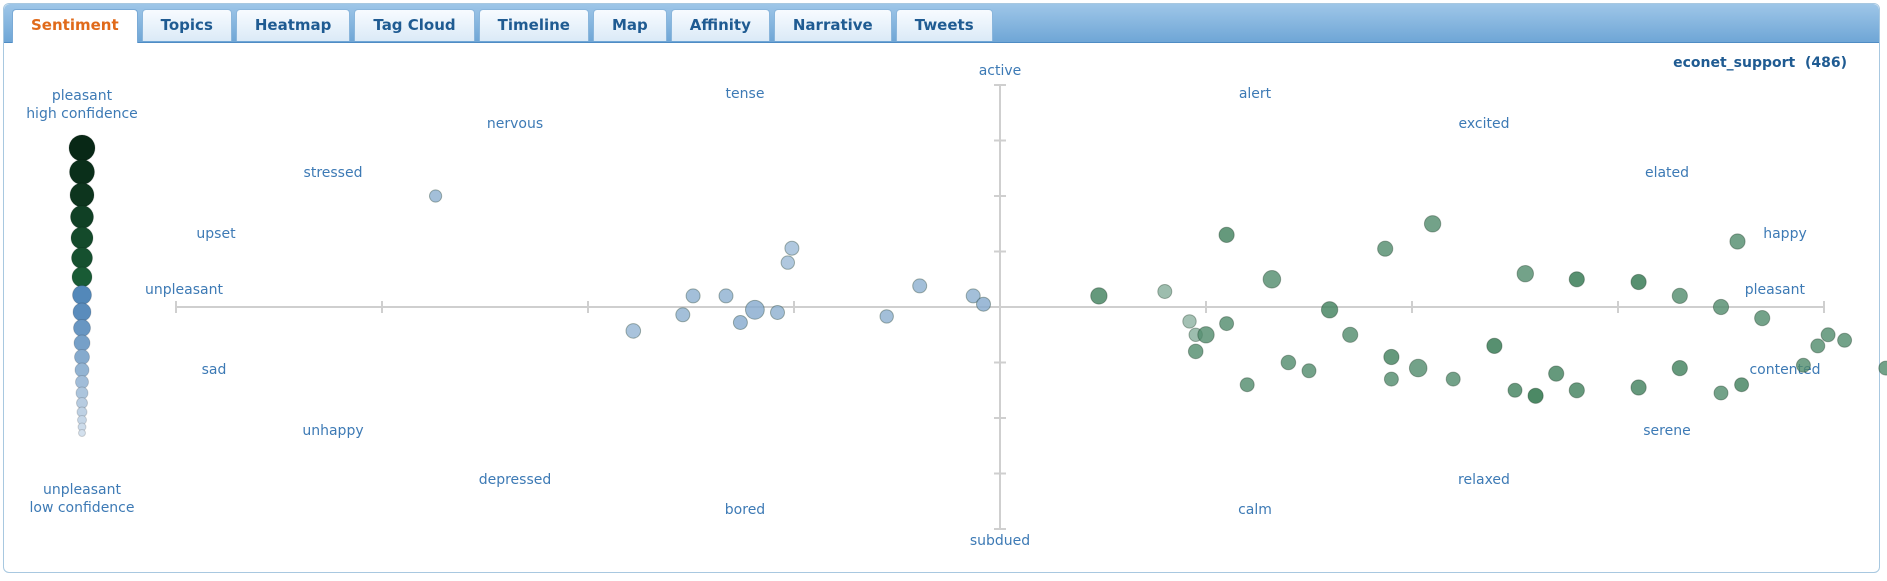 Image resolution: width=1887 pixels, height=581 pixels. Describe the element at coordinates (533, 25) in the screenshot. I see `tab-timeline: Timeline` at that location.